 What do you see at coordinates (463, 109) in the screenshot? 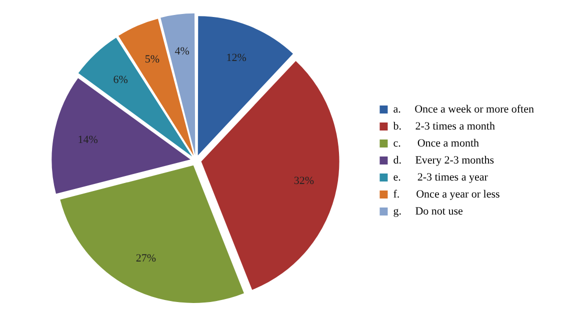
I see `legend-label: a. Once a week or more often` at bounding box center [463, 109].